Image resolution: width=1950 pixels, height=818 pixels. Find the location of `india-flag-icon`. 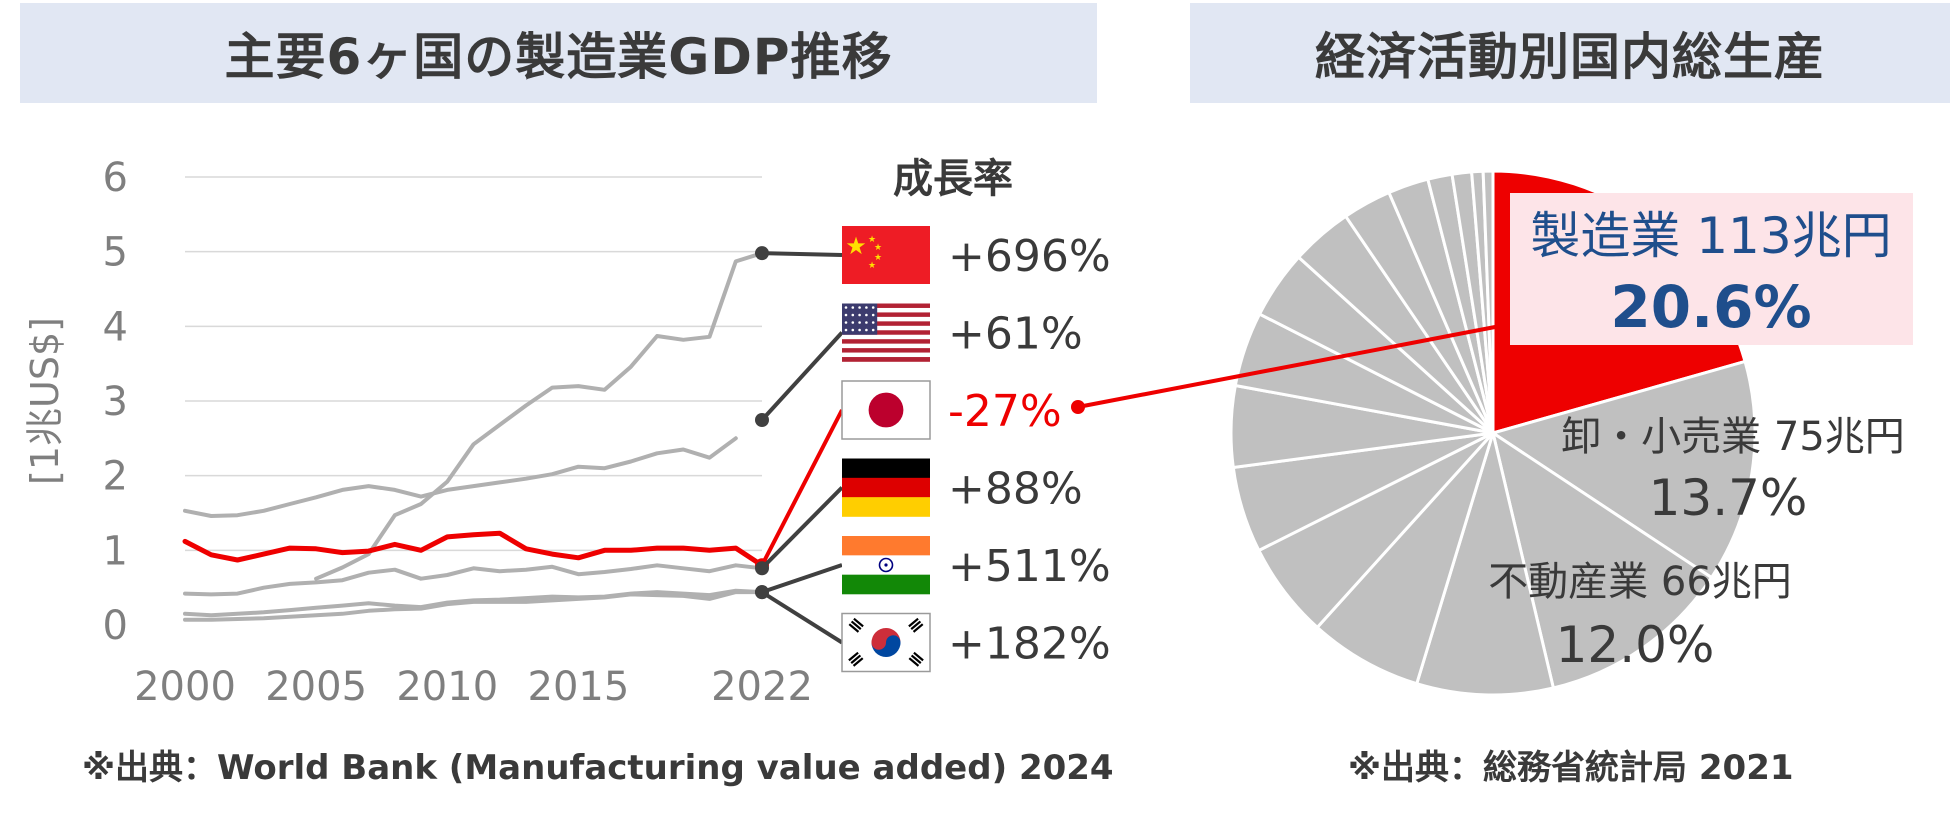

india-flag-icon is located at coordinates (886, 565).